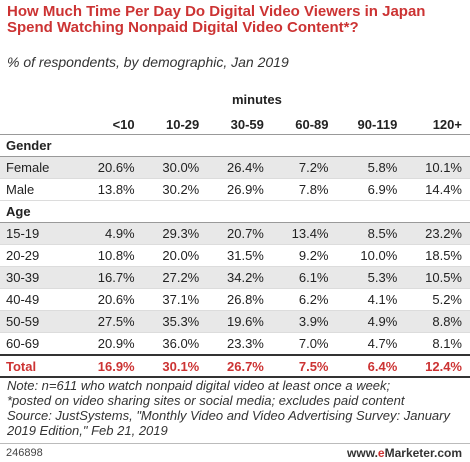 The height and width of the screenshot is (462, 470). Describe the element at coordinates (110, 344) in the screenshot. I see `data-cell: 20.9%` at that location.